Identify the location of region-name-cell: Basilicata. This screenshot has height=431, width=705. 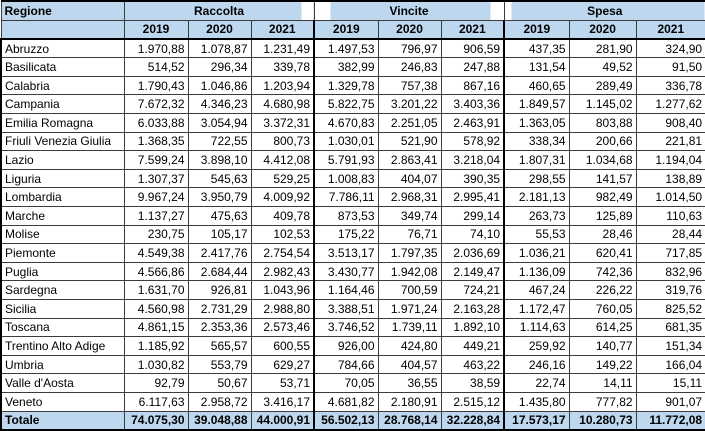
(62, 67).